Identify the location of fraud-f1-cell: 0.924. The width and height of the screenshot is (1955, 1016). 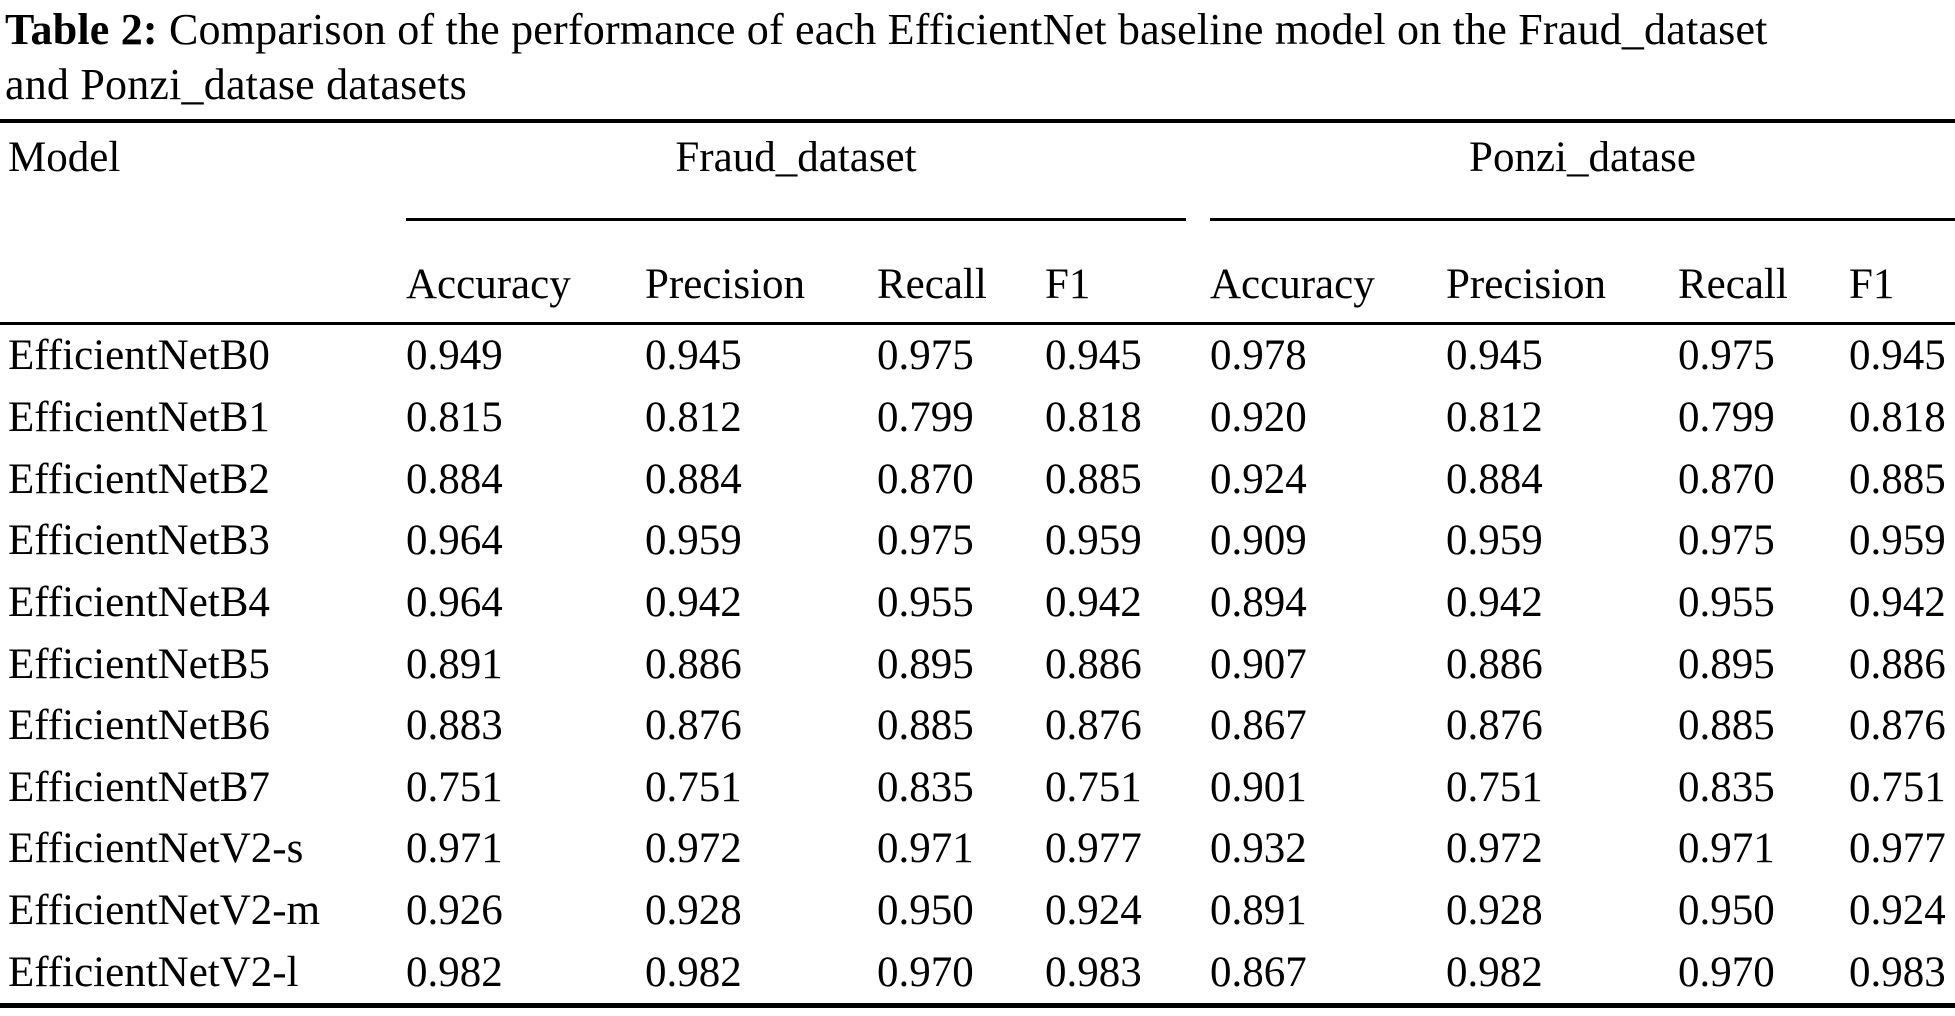
(1093, 911).